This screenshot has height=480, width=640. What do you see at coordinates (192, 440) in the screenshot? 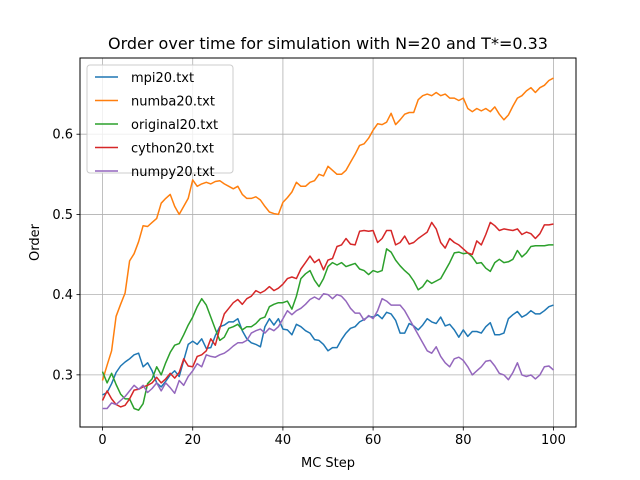
I see `x-tick-label: 20` at bounding box center [192, 440].